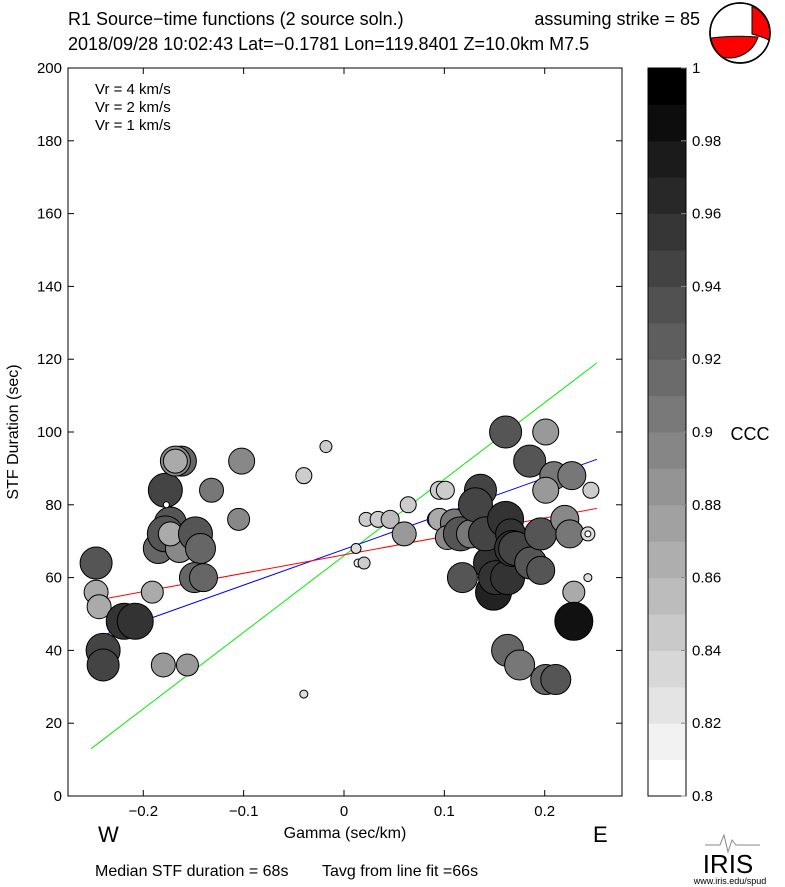 The width and height of the screenshot is (785, 887). I want to click on median-duration: Median STF duration = 68s, so click(191, 871).